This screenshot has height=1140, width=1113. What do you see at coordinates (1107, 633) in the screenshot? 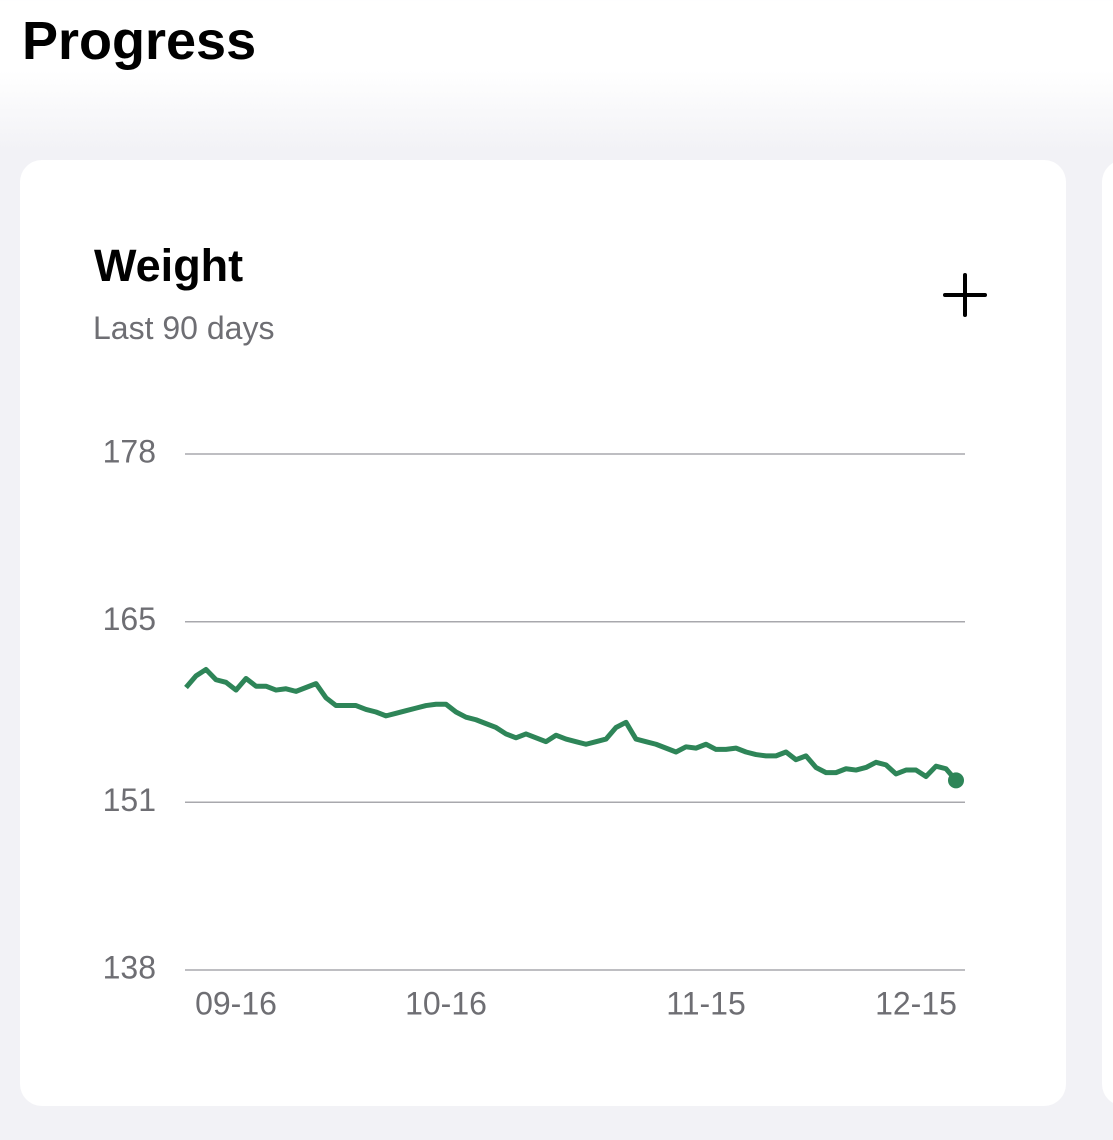
I see `next-card` at bounding box center [1107, 633].